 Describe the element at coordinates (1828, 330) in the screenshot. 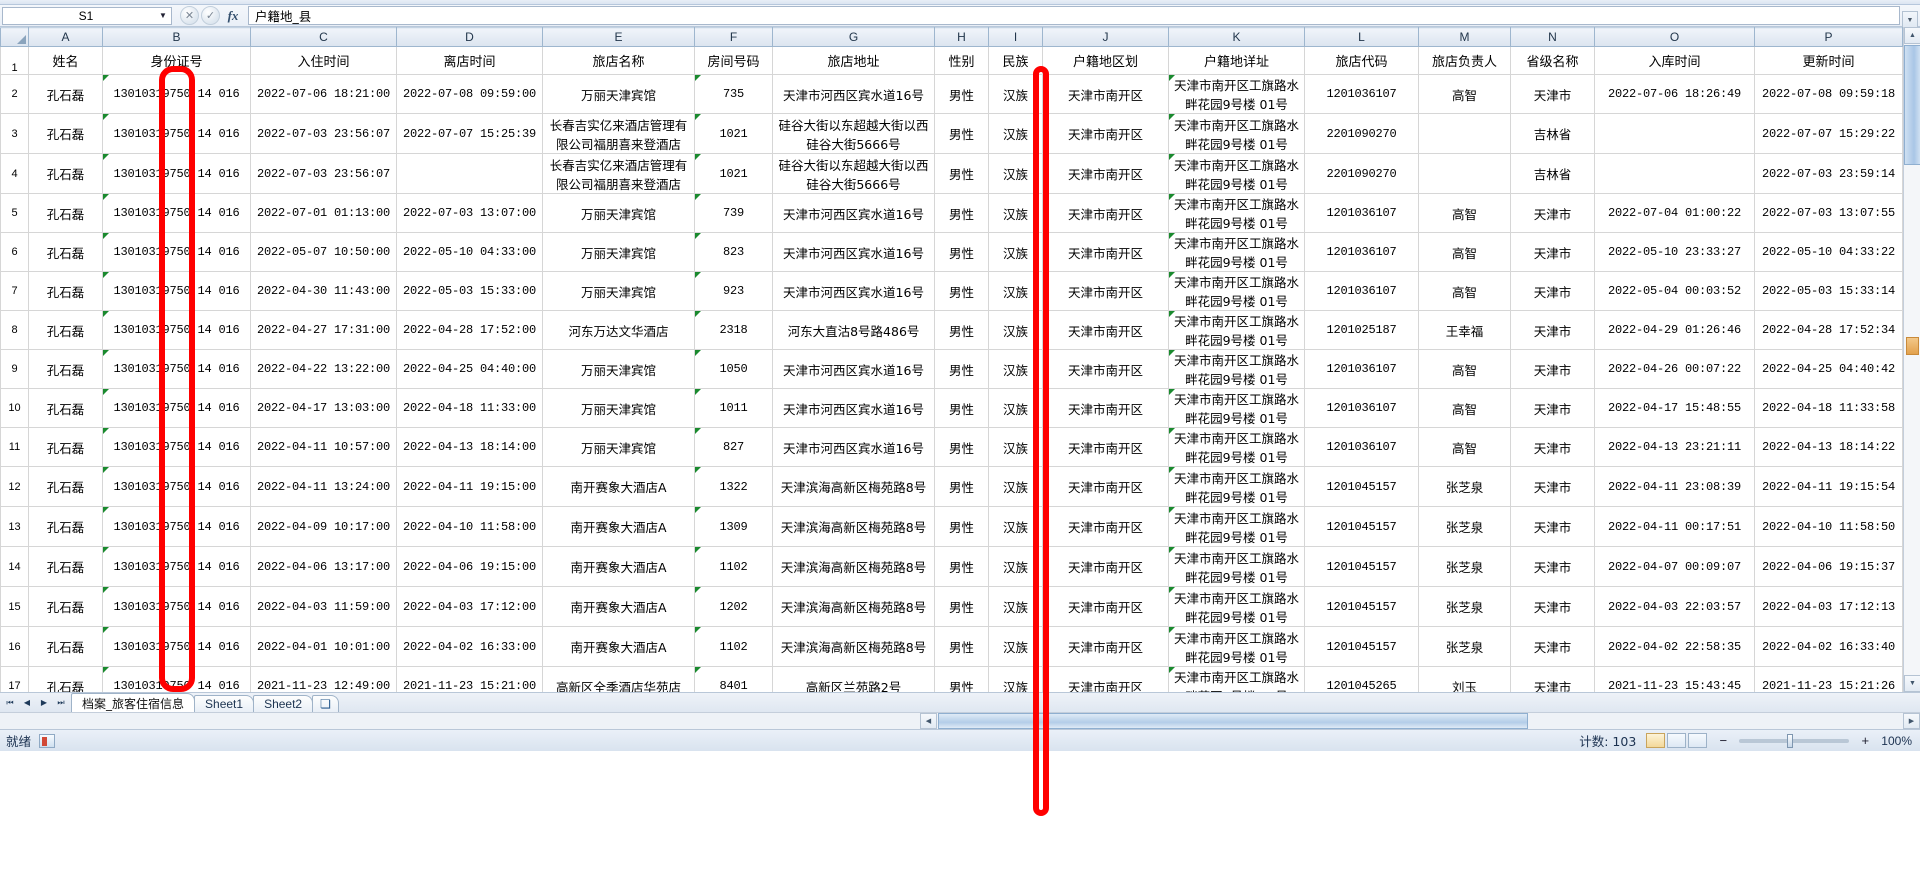

I see `cell-P8: 2022-04-28 17:52:34` at that location.